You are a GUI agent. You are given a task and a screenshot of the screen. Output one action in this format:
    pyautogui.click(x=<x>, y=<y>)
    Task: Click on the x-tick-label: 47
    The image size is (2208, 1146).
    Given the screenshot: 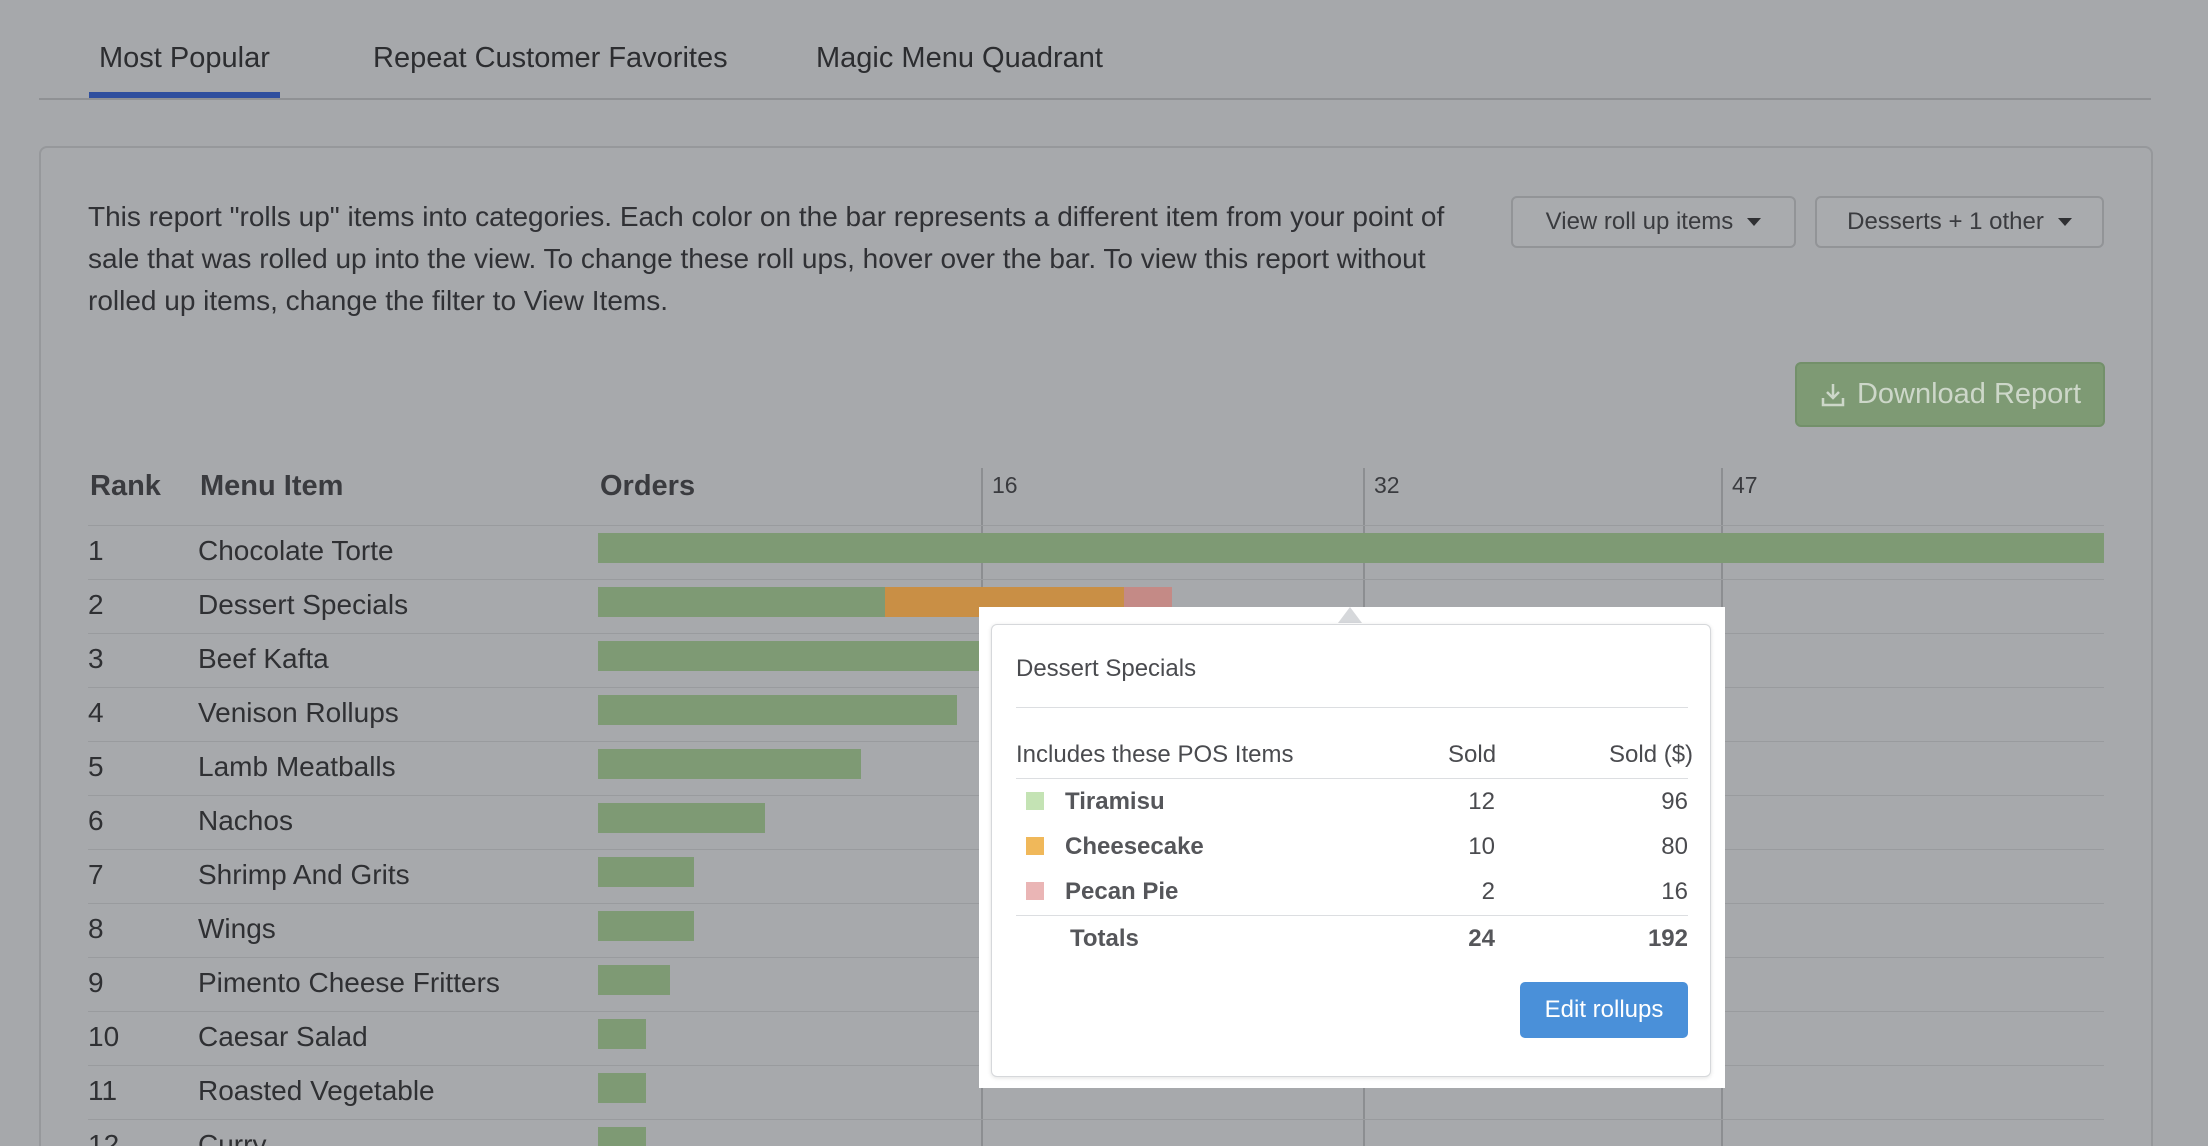 What is the action you would take?
    pyautogui.click(x=1745, y=485)
    